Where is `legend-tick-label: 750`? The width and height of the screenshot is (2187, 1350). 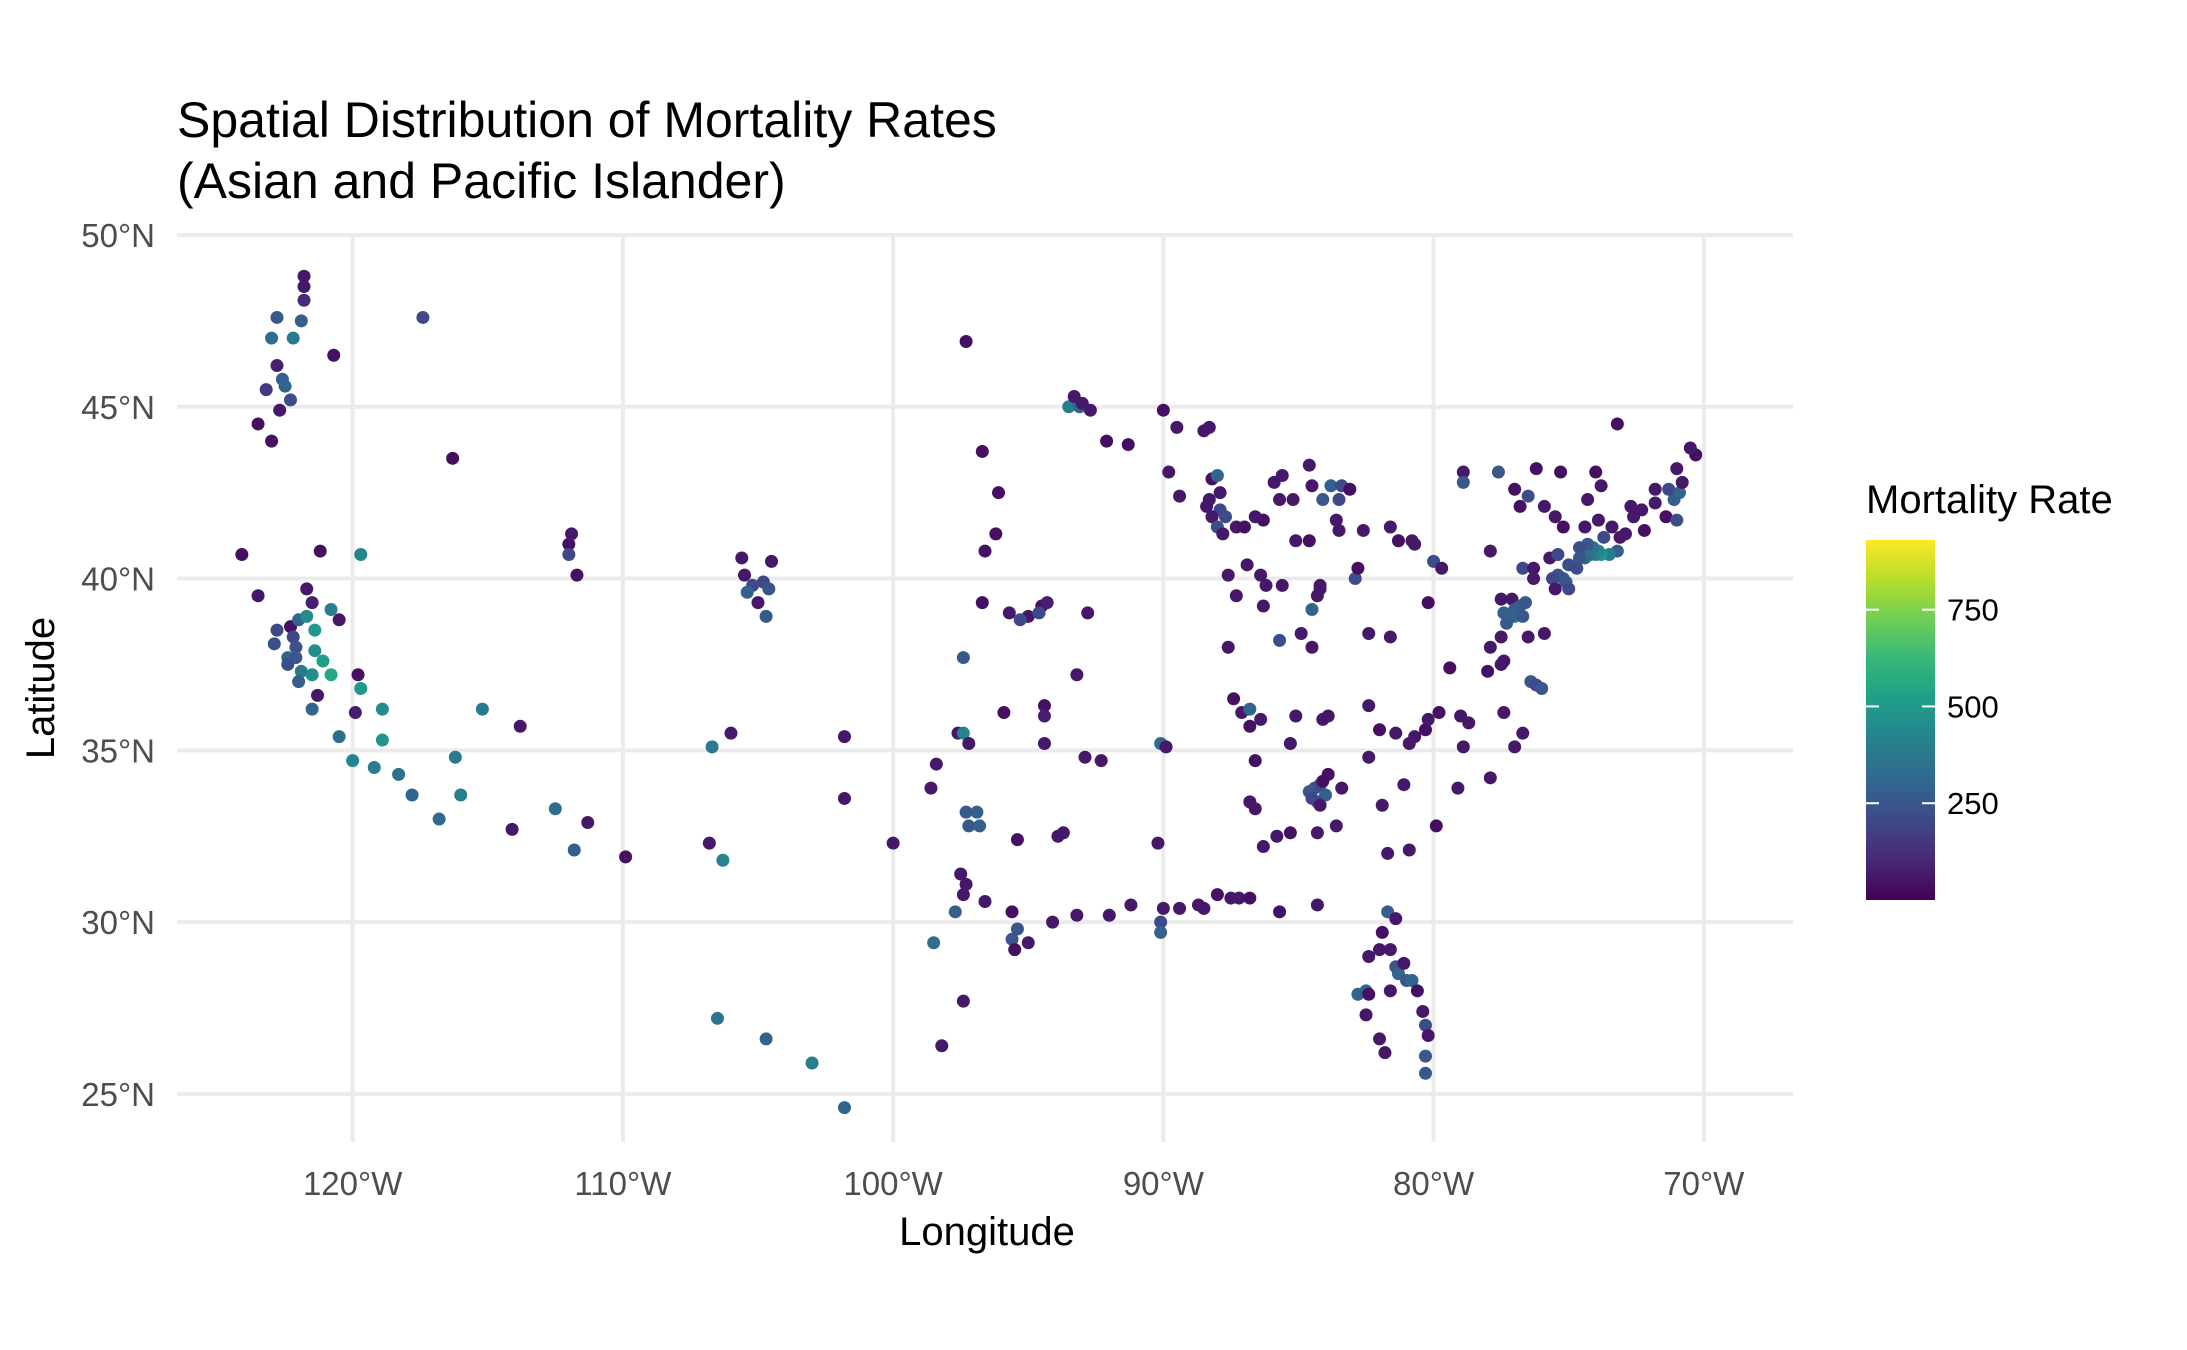 legend-tick-label: 750 is located at coordinates (1973, 610).